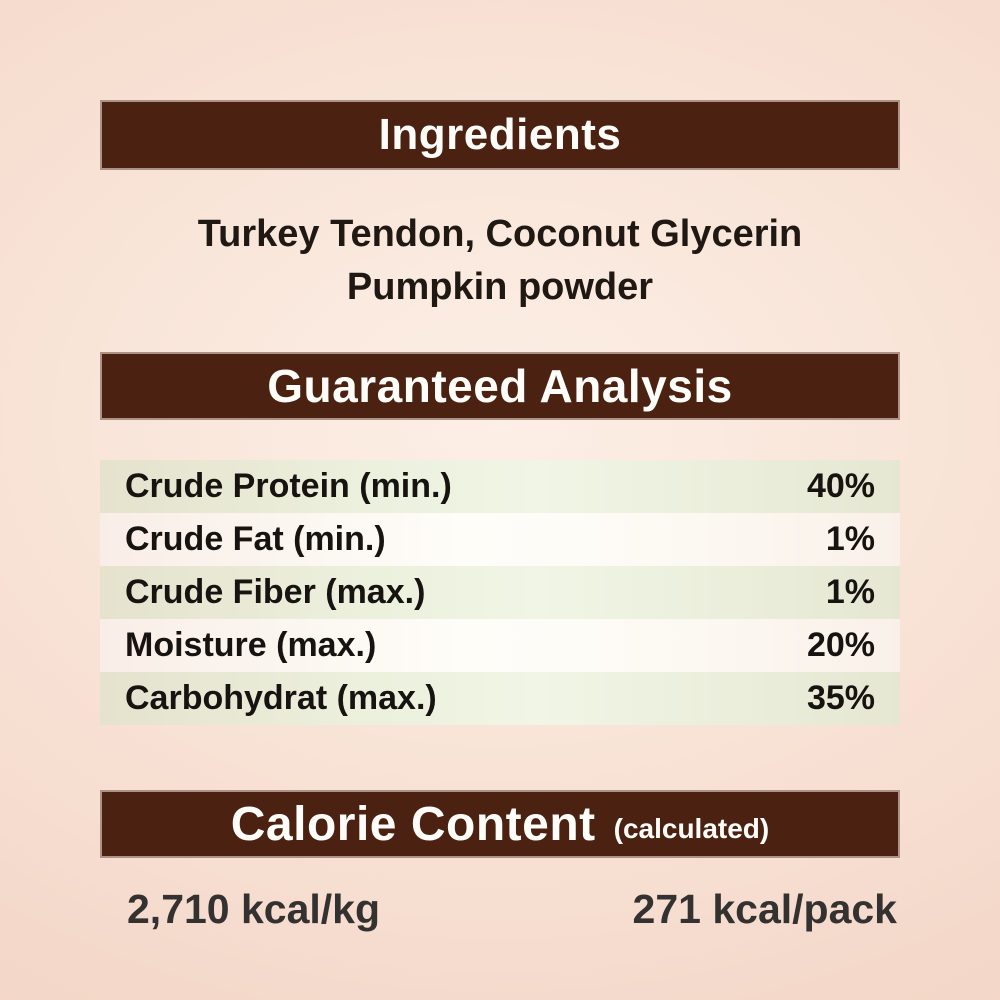 Image resolution: width=1000 pixels, height=1000 pixels. I want to click on calories-per-kg: 2,710 kcal/kg, so click(254, 909).